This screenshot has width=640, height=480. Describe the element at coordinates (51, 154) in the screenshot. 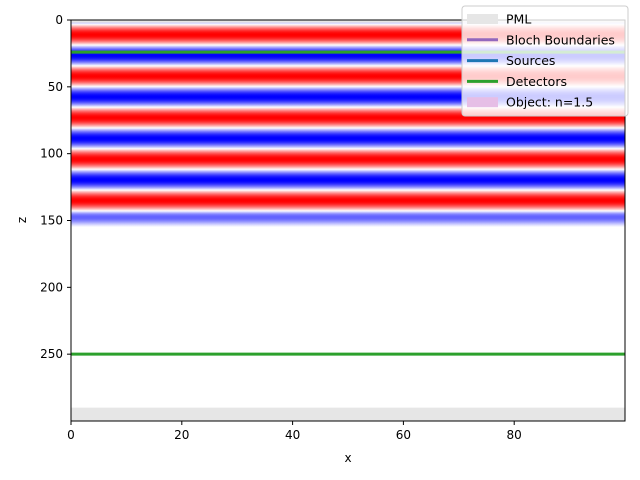

I see `y-tick-label: 100` at that location.